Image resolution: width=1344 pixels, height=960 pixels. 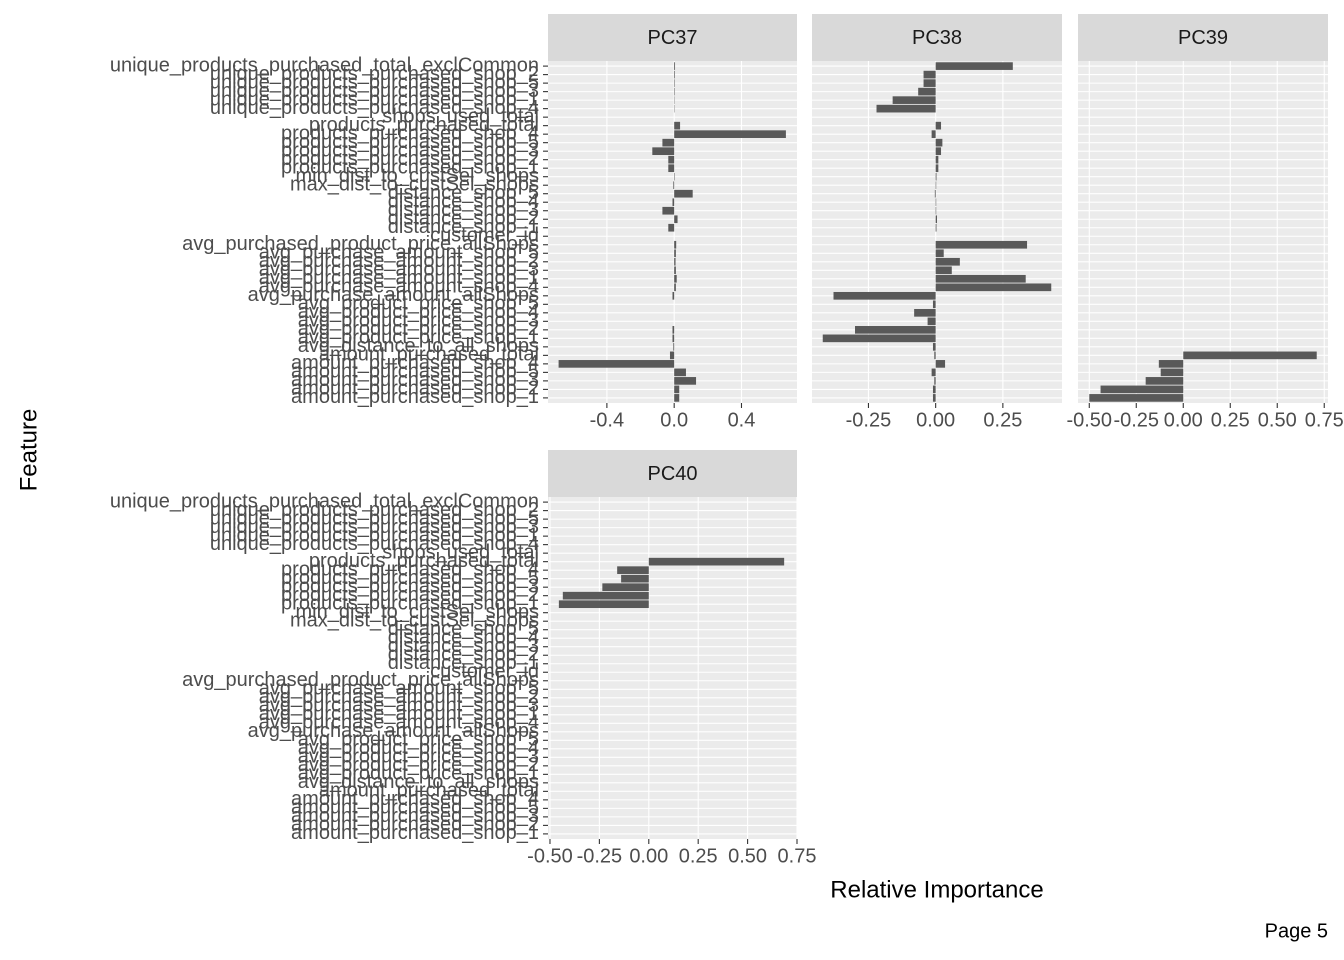 I want to click on x-tick-label: 0.4, so click(x=742, y=420).